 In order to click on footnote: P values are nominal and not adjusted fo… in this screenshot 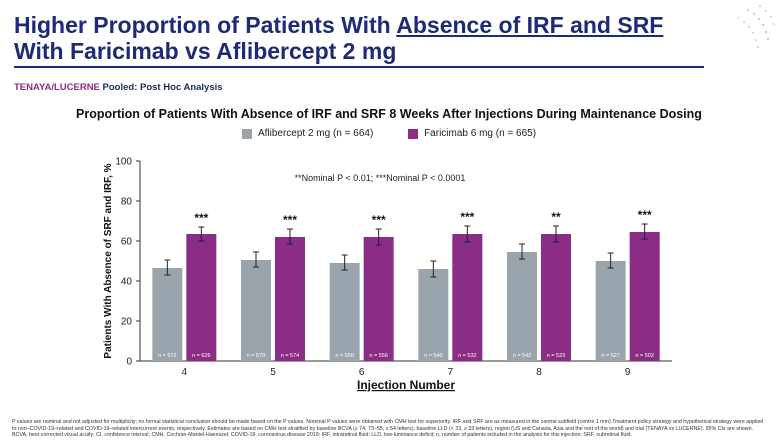, I will do `click(388, 429)`.